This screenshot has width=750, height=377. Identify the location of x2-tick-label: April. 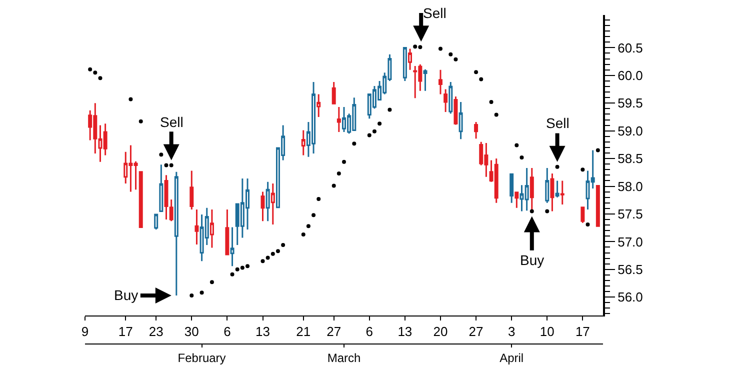
(512, 357).